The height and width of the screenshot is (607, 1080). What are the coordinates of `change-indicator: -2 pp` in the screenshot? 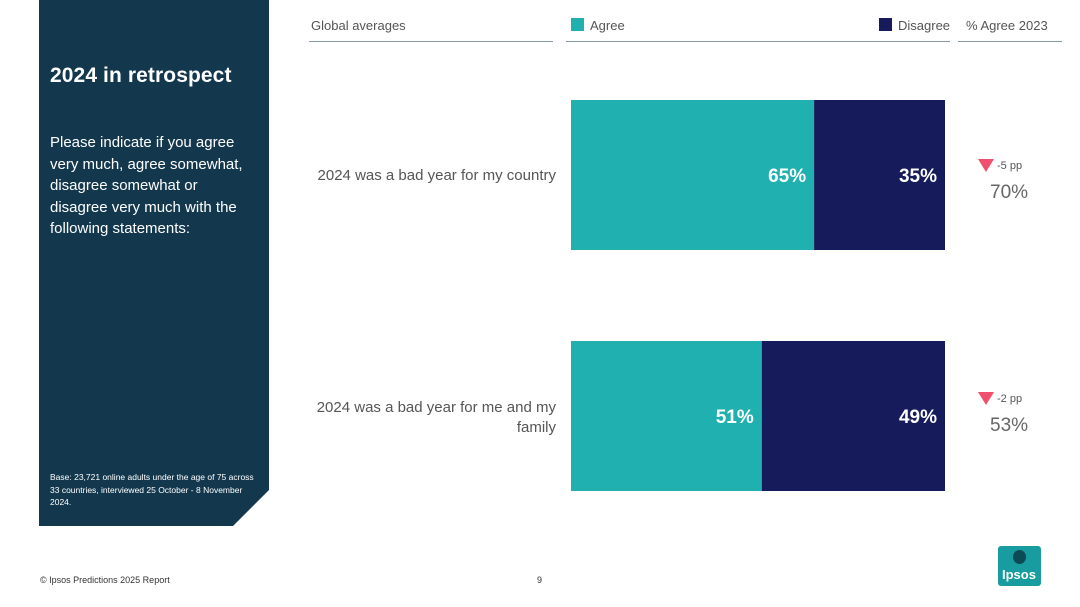 It's located at (1000, 399).